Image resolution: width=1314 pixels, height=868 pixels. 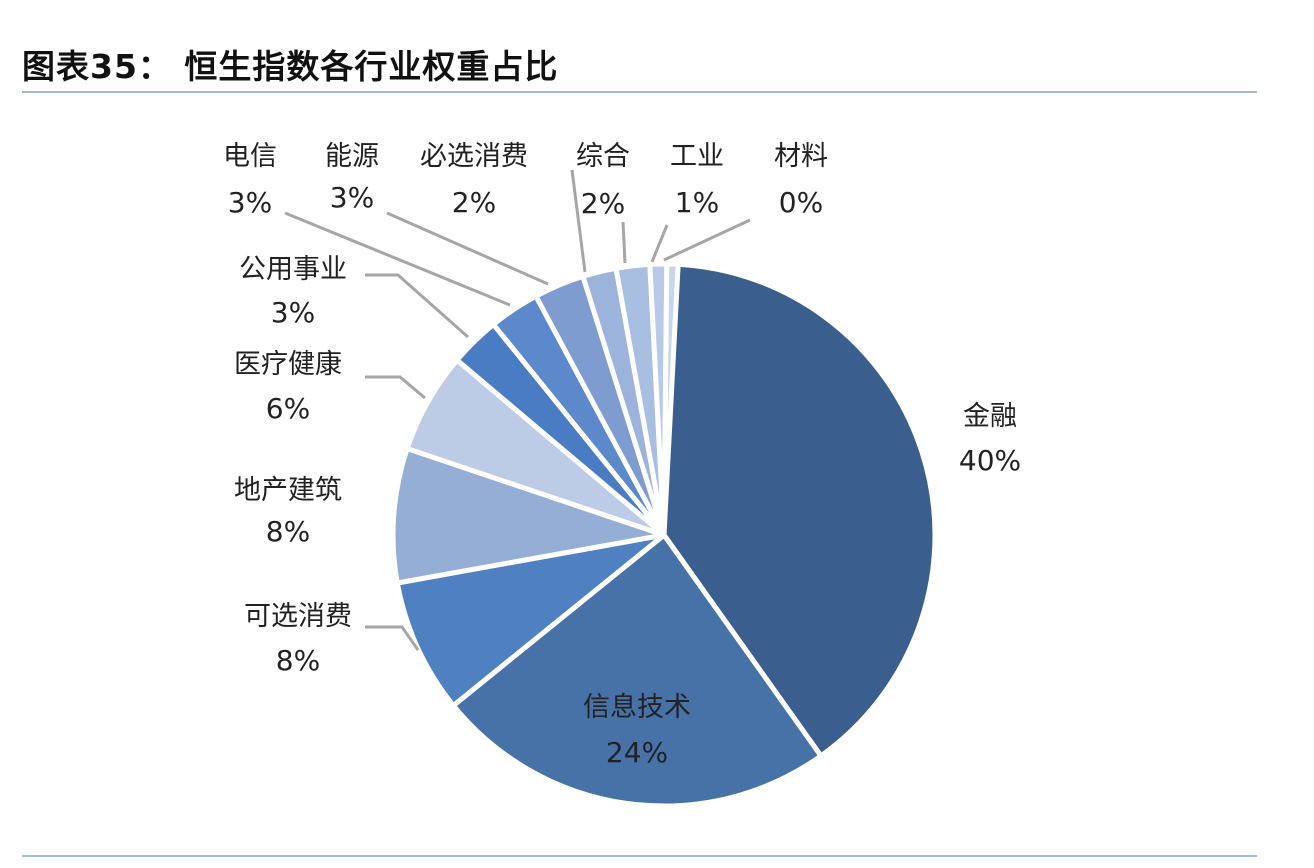 I want to click on slice-label-name: 材料, so click(x=801, y=156).